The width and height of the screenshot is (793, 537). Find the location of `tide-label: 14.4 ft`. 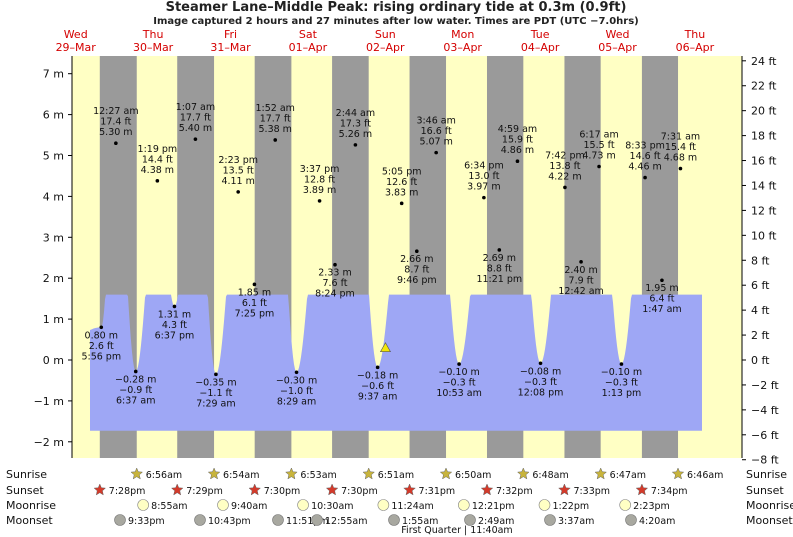

tide-label: 14.4 ft is located at coordinates (157, 159).